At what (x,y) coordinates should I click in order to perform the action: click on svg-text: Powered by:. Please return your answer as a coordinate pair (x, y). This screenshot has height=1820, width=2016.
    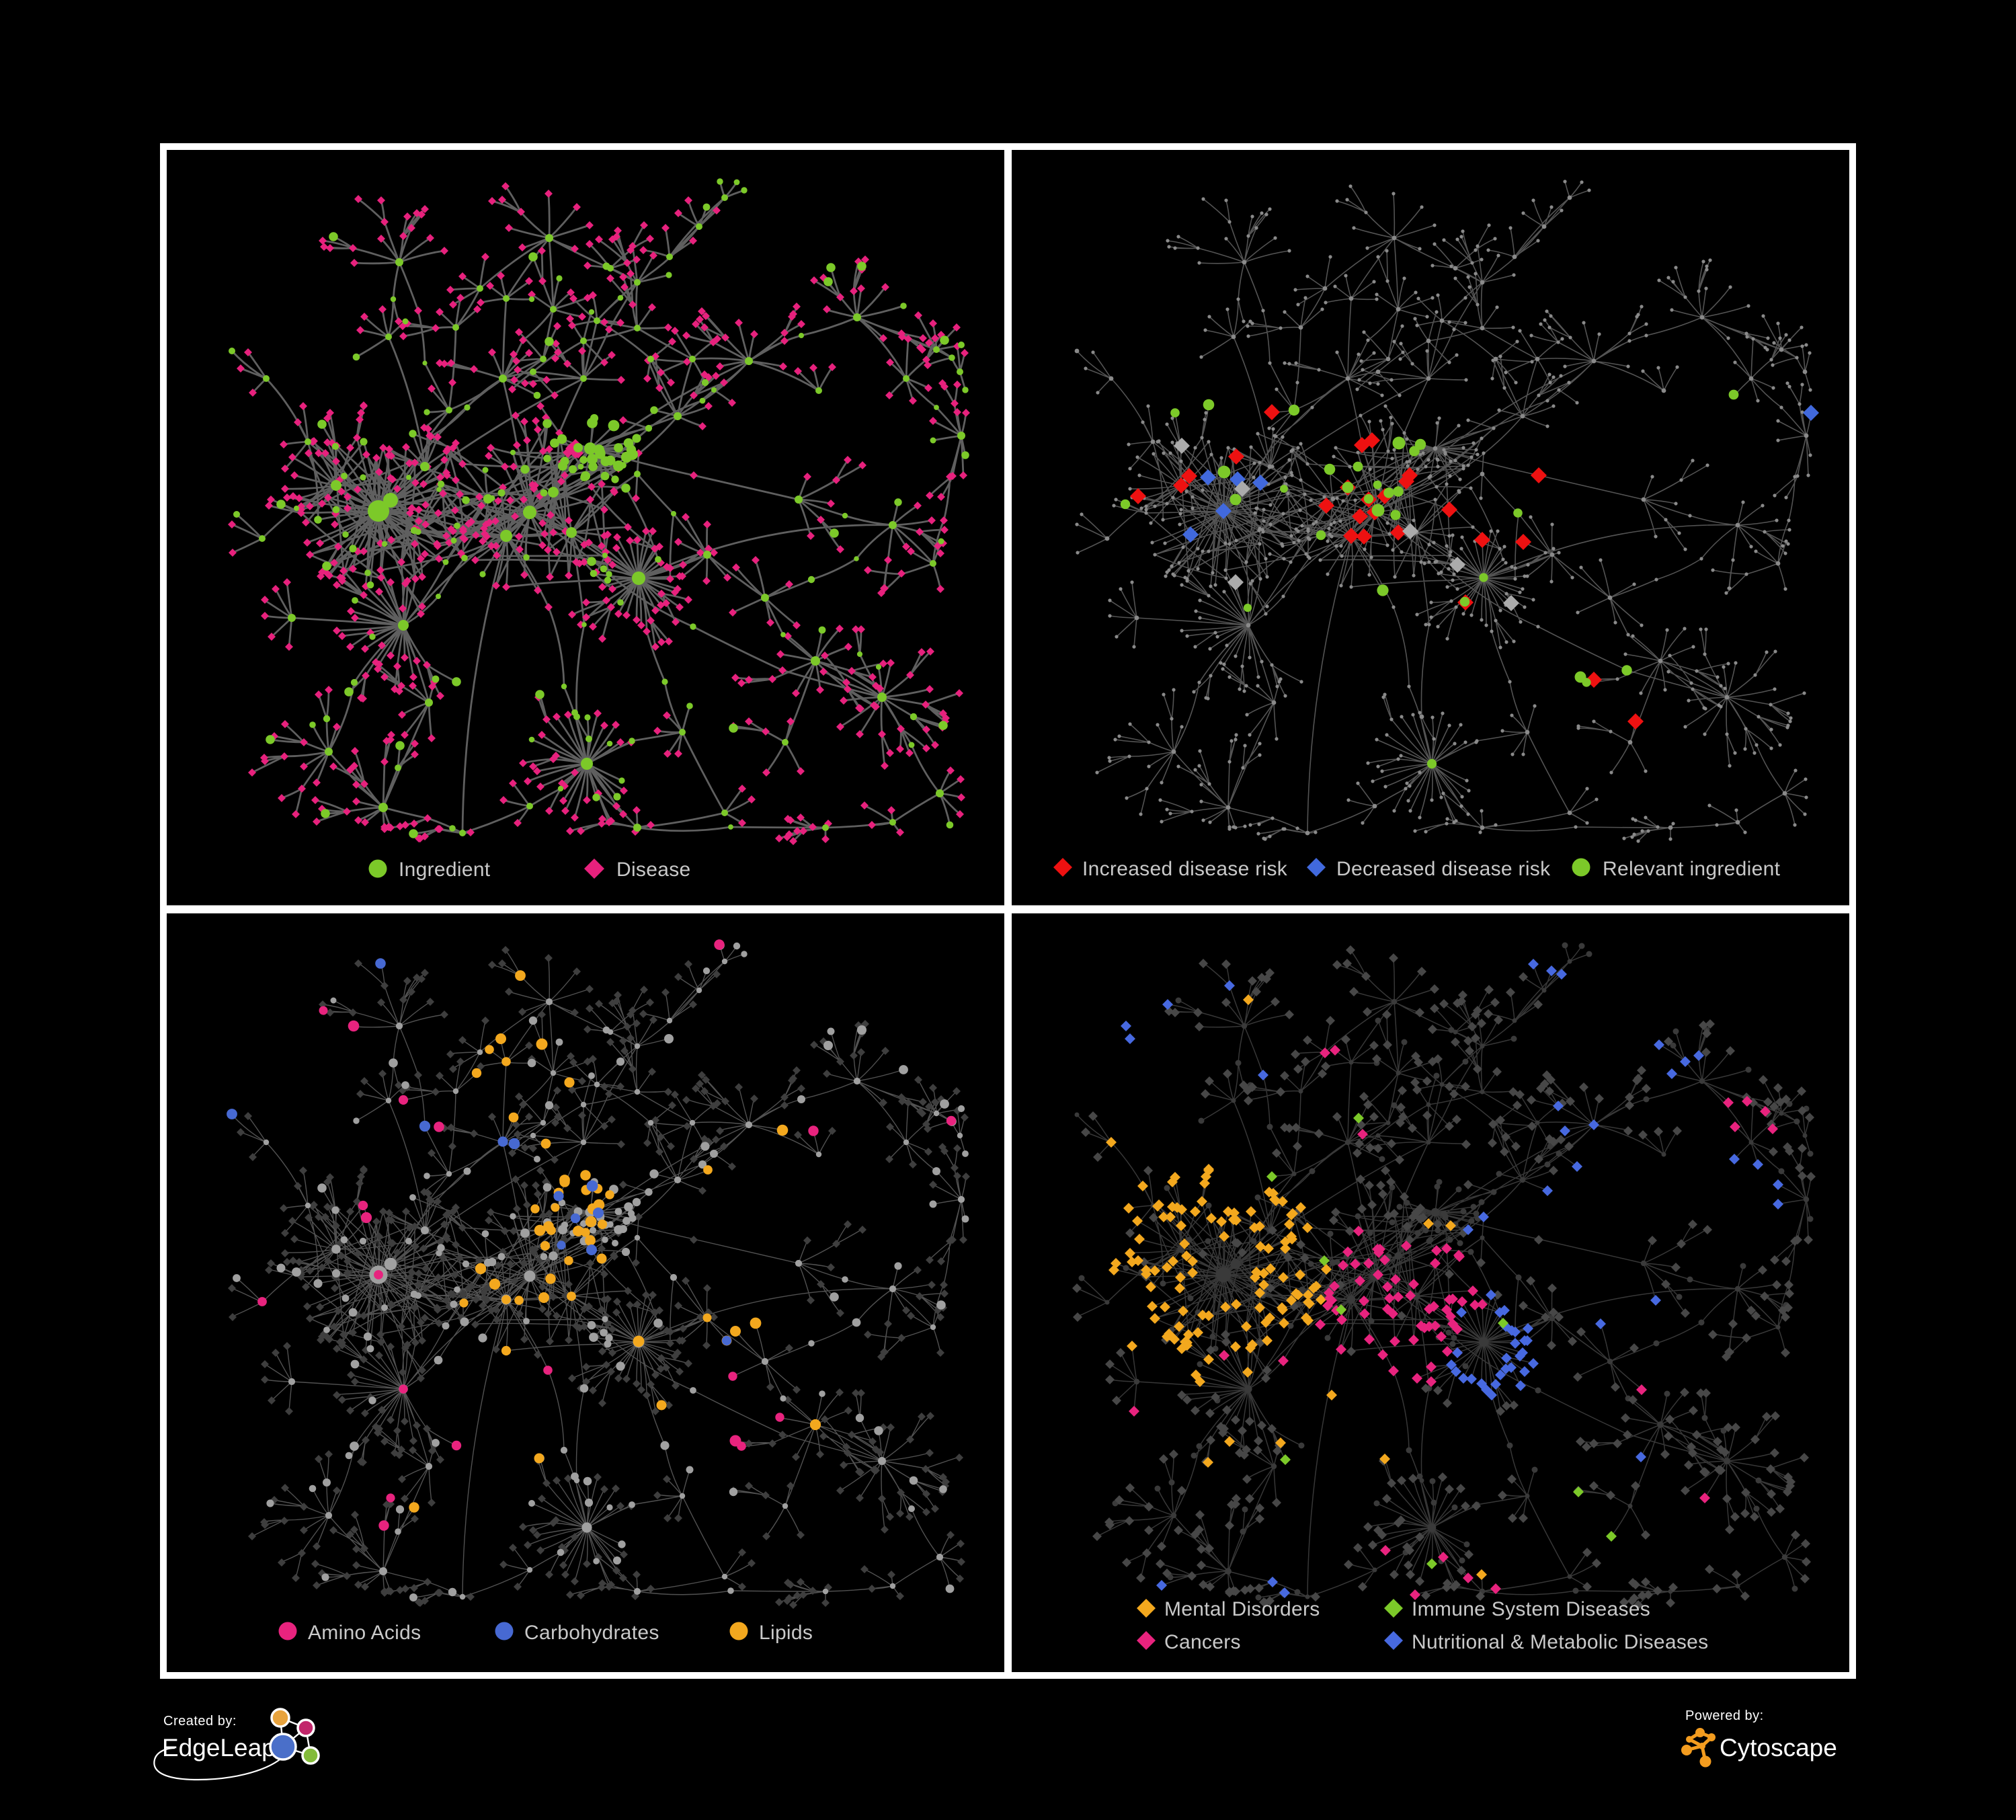
    Looking at the image, I should click on (1724, 1715).